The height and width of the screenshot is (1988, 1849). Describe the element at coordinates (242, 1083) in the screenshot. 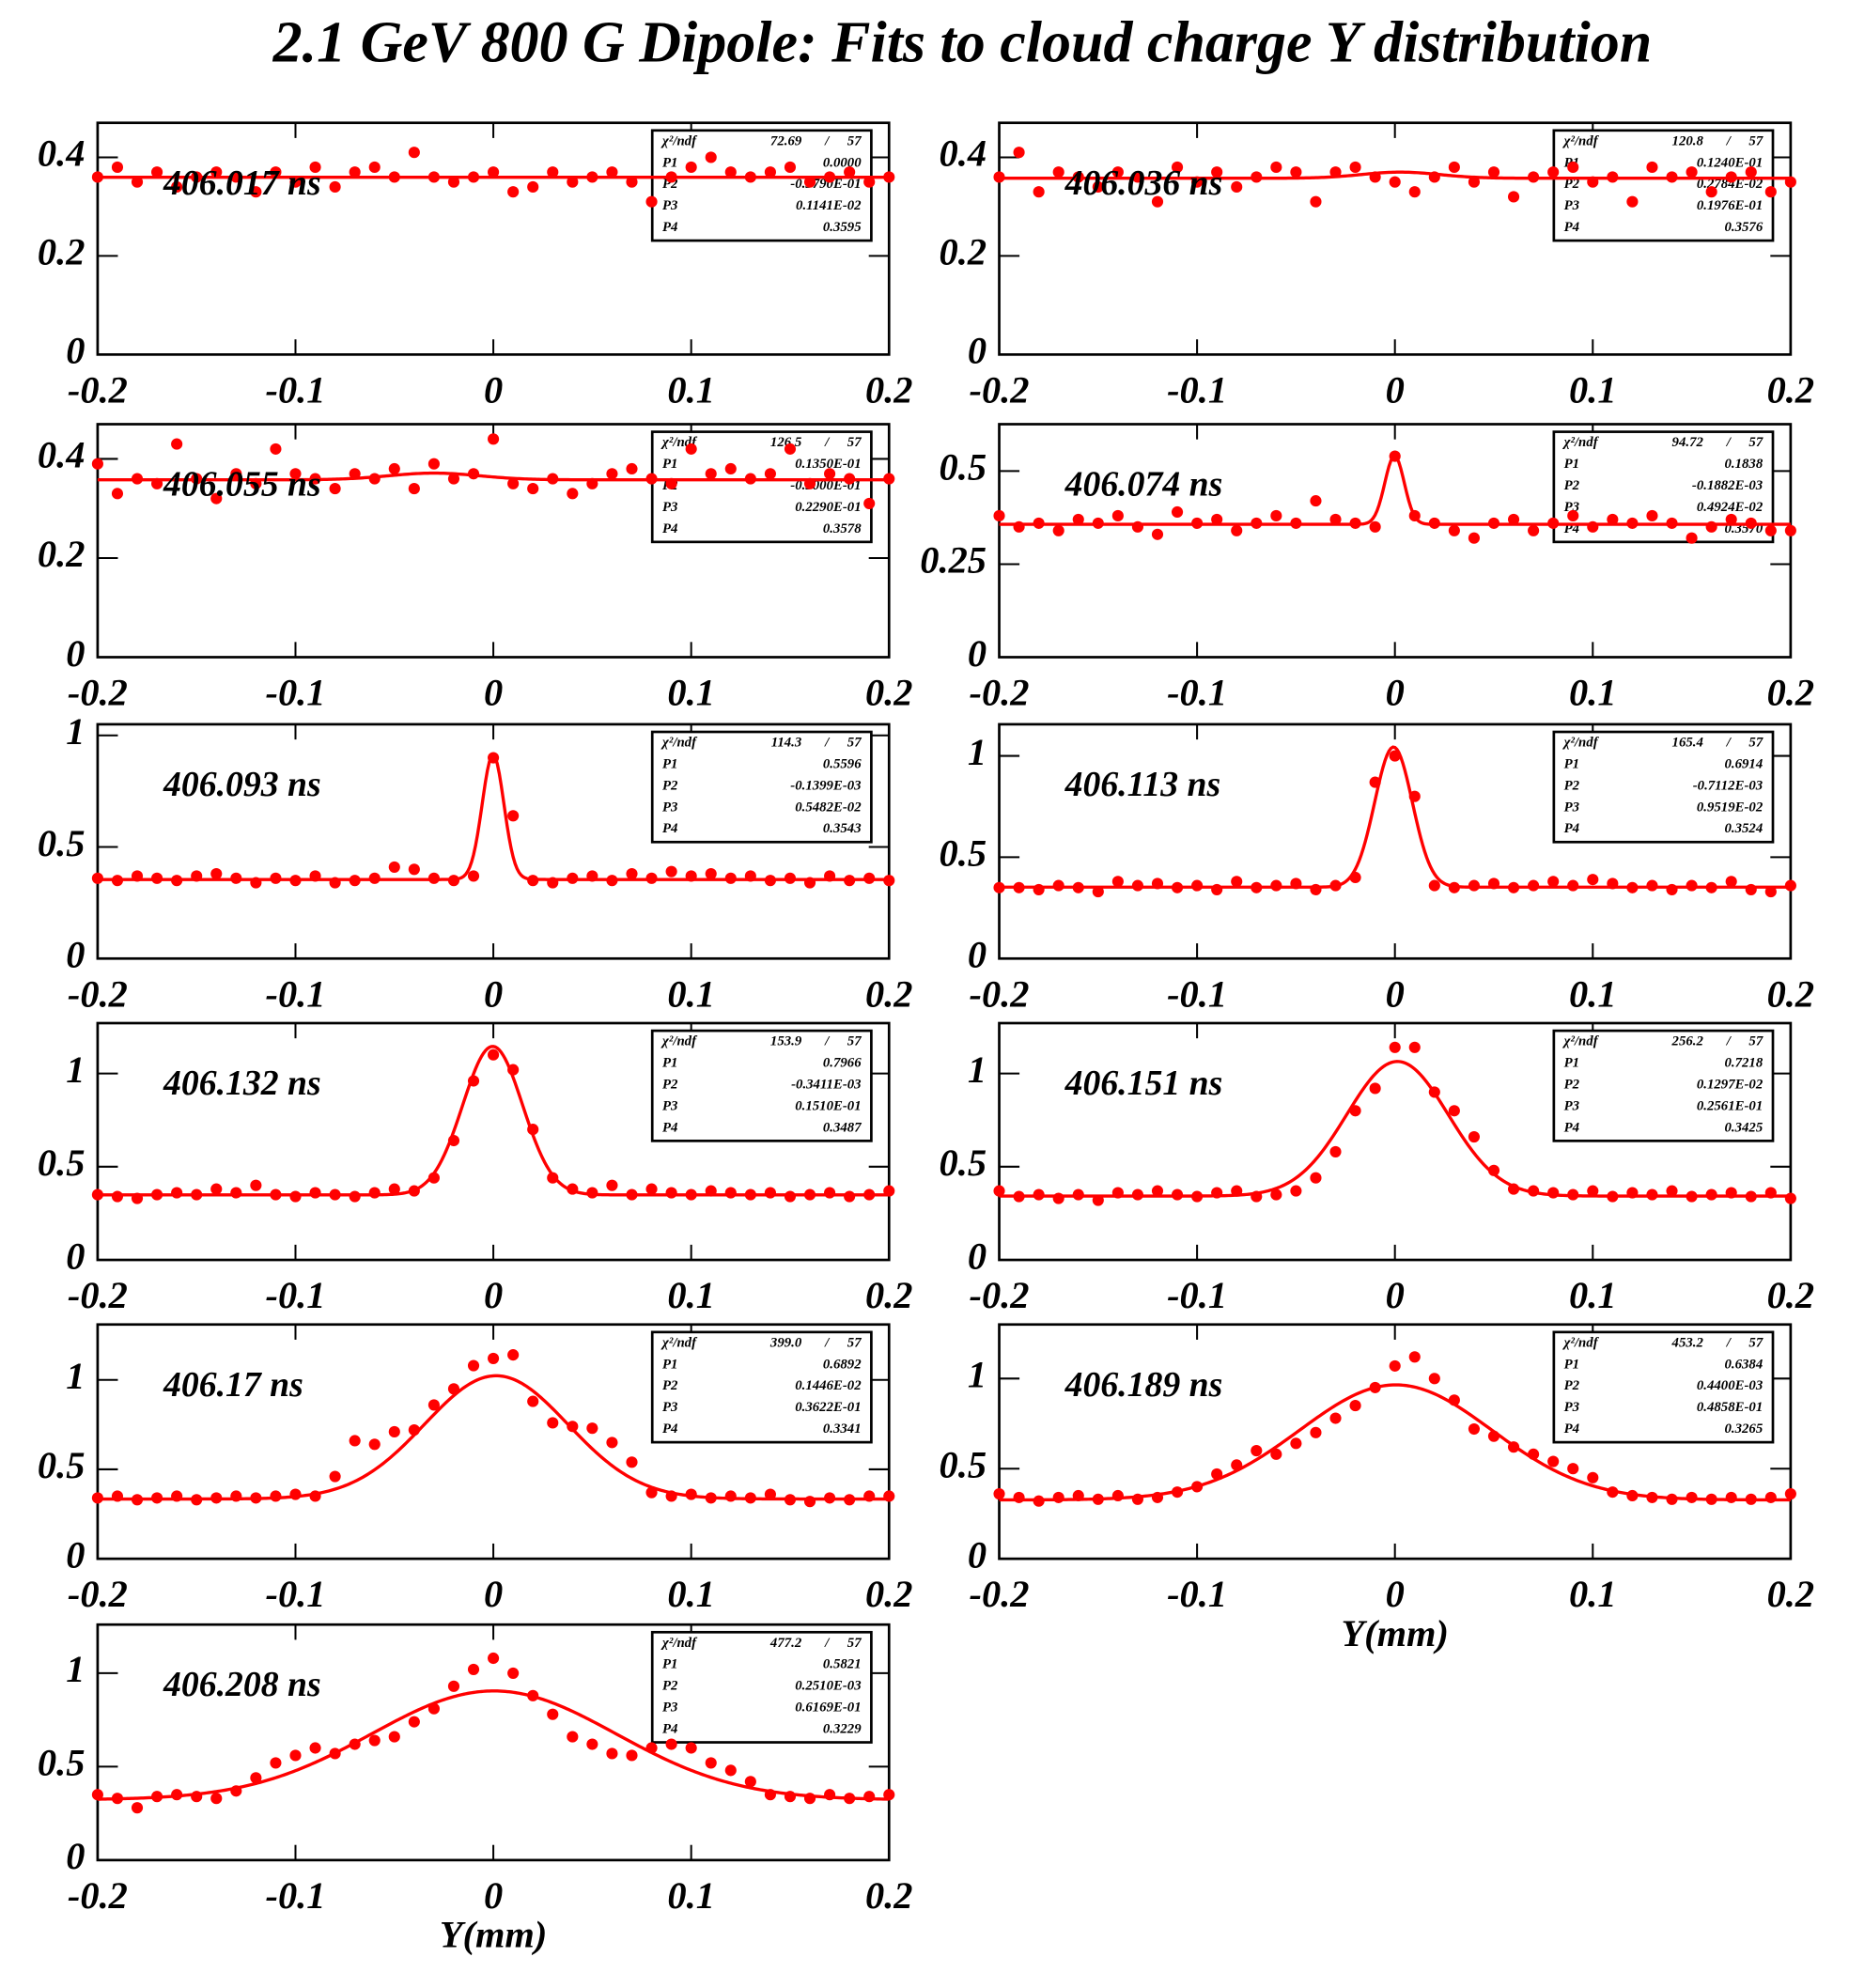

I see `panel-label: 406.132 ns` at that location.